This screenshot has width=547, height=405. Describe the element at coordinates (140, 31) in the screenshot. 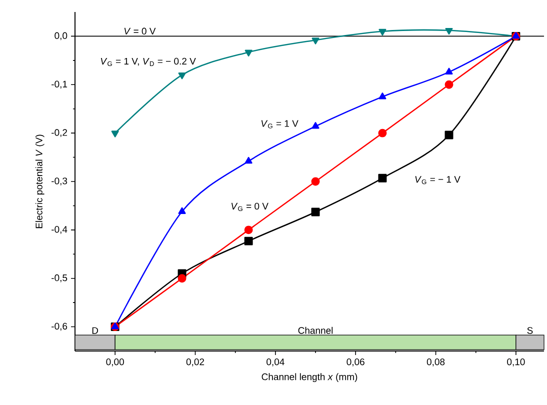

I see `ref-line-label: V = 0 V` at that location.